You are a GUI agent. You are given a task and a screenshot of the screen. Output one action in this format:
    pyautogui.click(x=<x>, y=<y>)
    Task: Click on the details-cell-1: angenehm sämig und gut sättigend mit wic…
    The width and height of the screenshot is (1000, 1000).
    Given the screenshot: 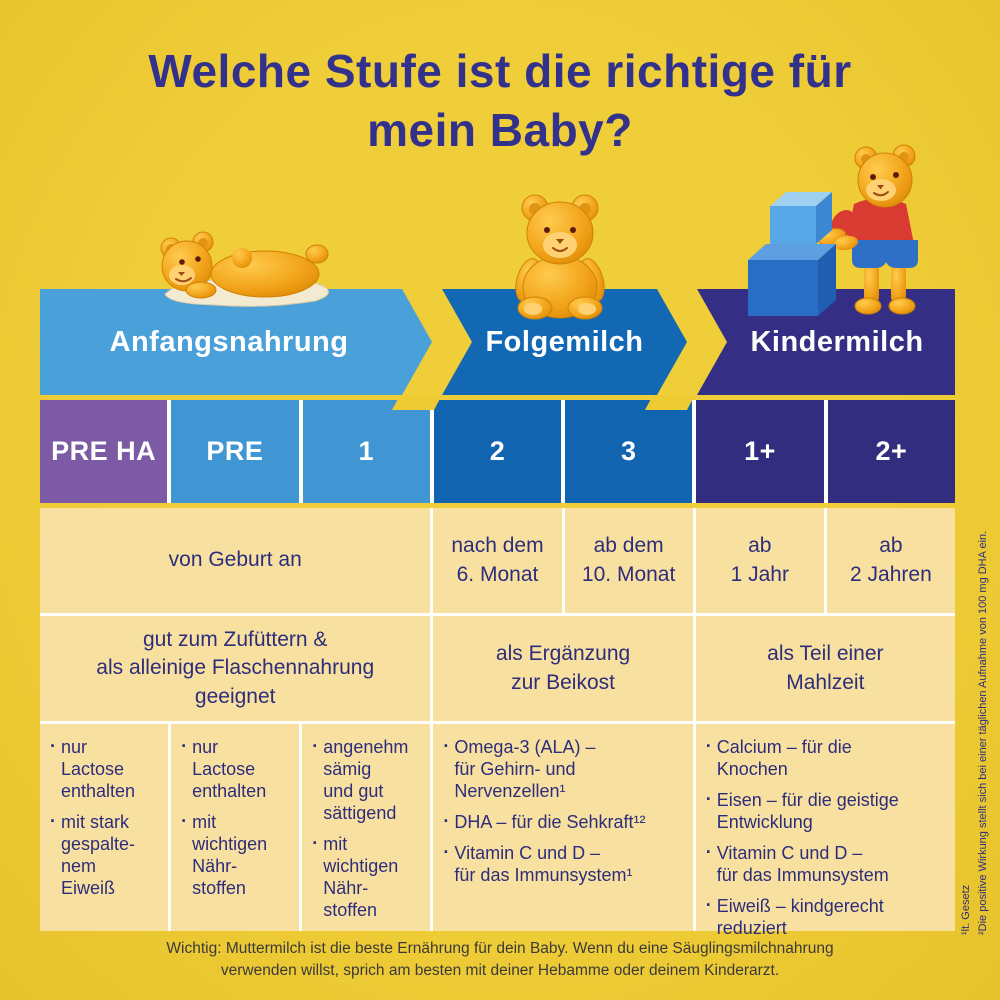 What is the action you would take?
    pyautogui.click(x=366, y=827)
    